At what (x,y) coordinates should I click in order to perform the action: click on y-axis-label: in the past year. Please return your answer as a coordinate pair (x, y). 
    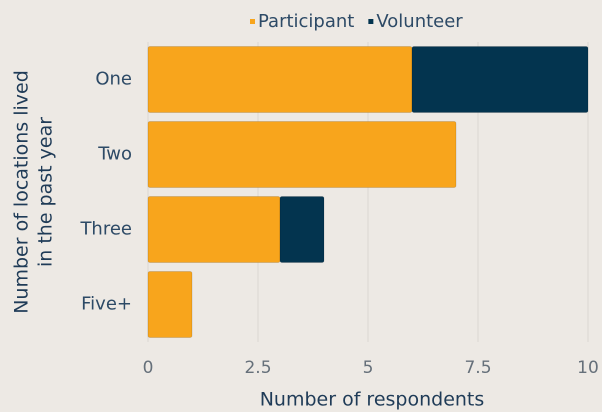
    Looking at the image, I should click on (46, 192).